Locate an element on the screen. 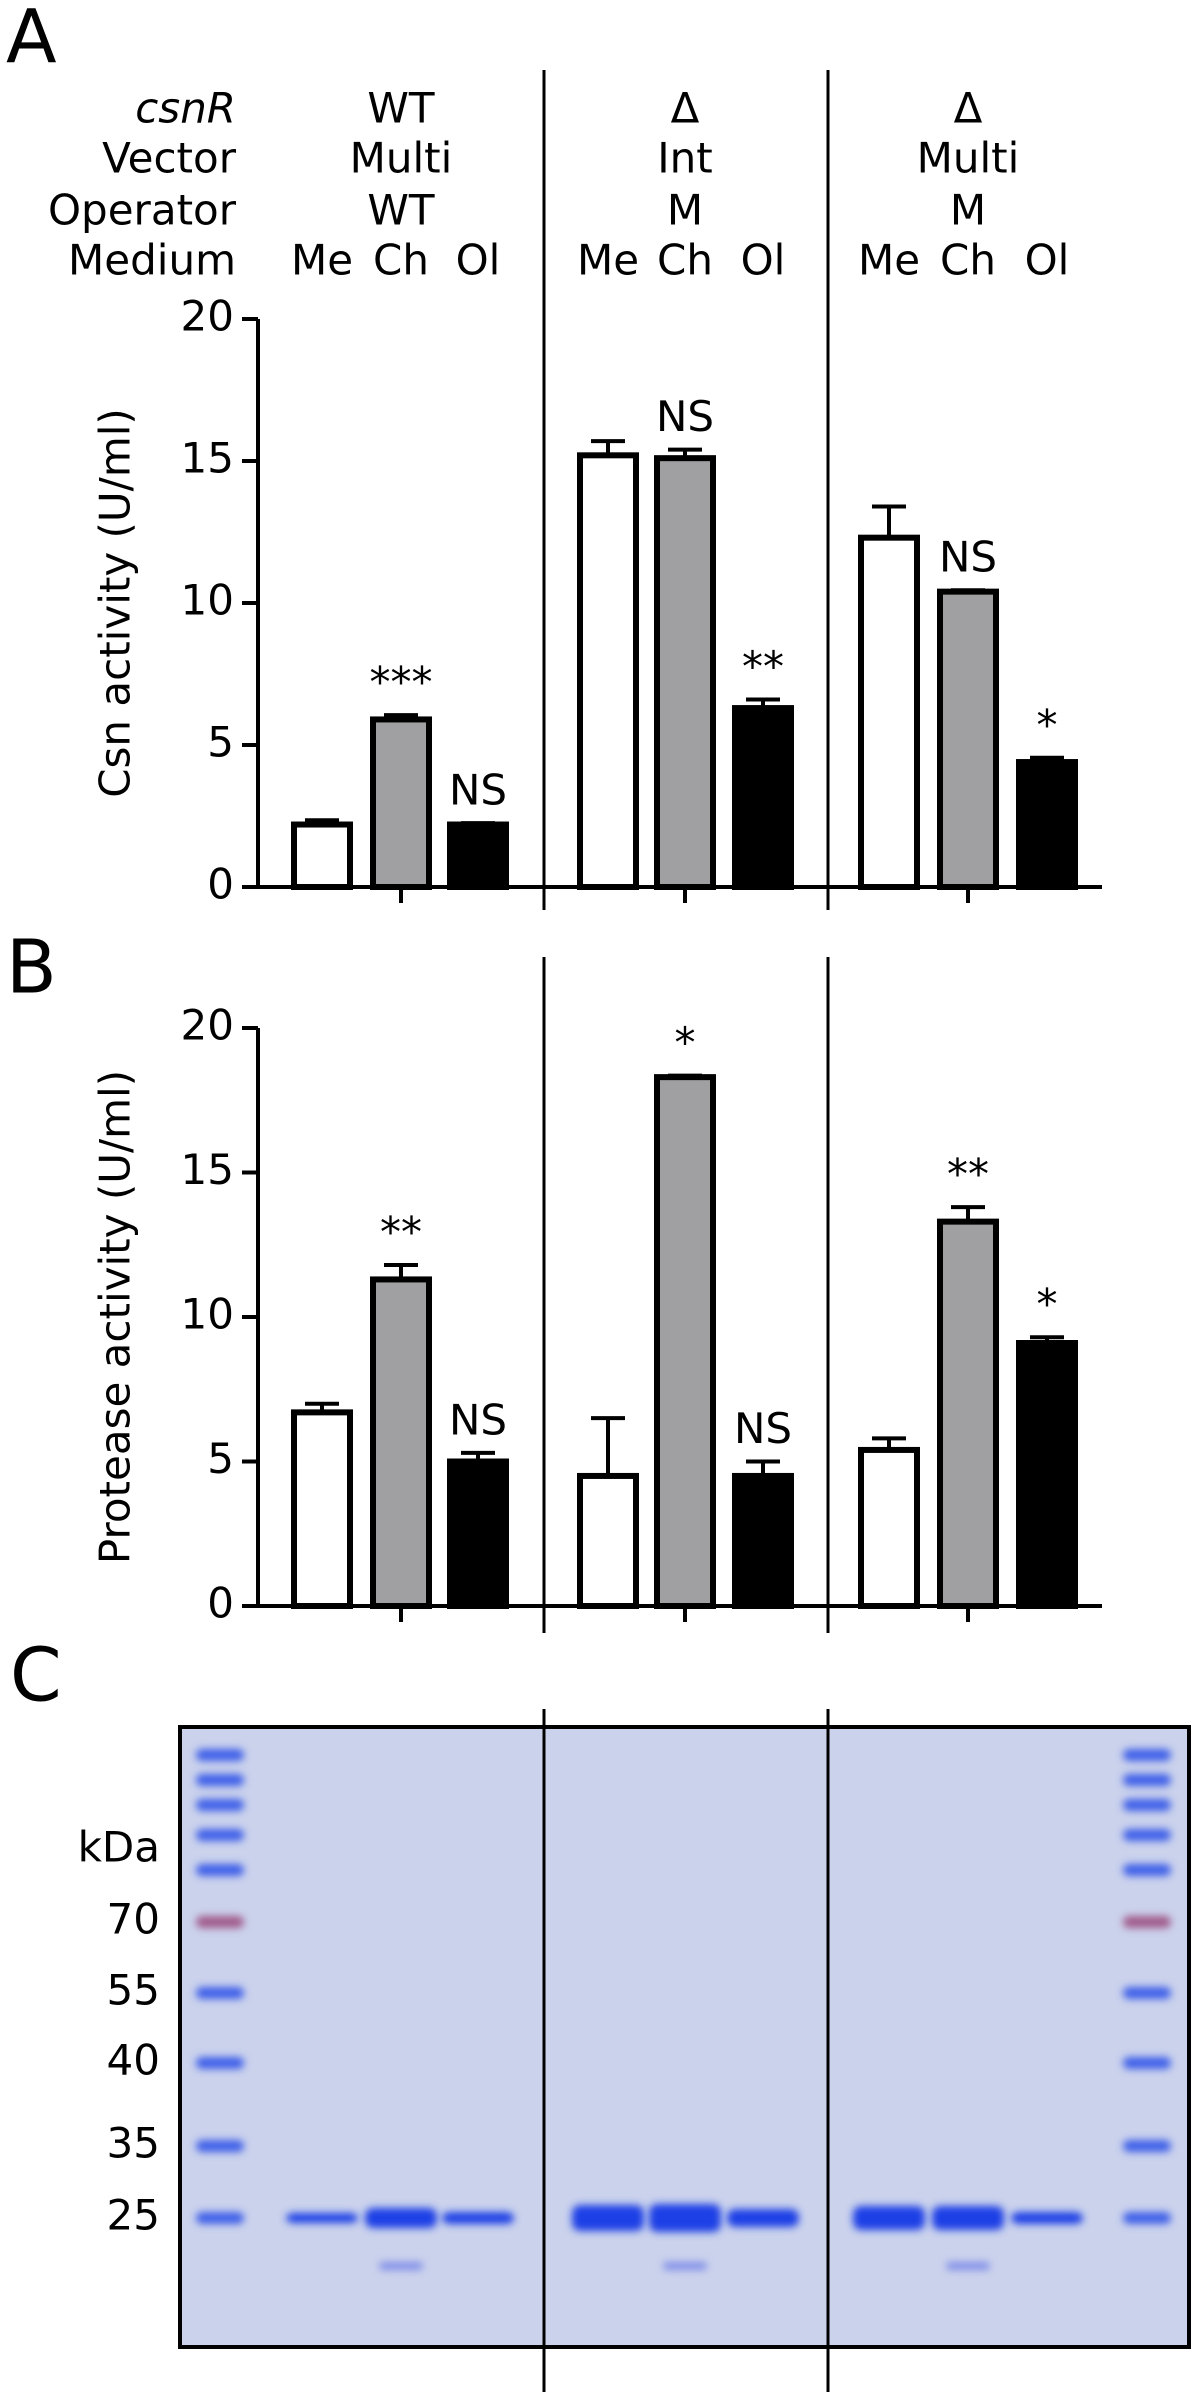 The height and width of the screenshot is (2392, 1200). group-label: Int is located at coordinates (684, 158).